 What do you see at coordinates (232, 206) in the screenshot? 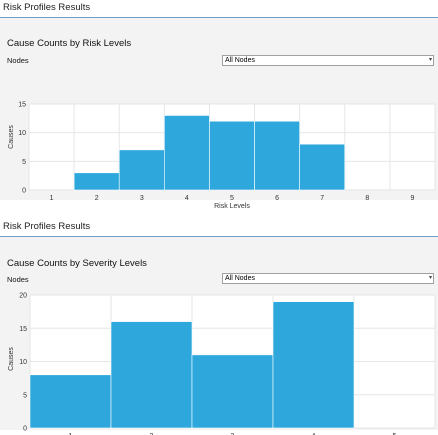
I see `x-axis-label: Risk Levels` at bounding box center [232, 206].